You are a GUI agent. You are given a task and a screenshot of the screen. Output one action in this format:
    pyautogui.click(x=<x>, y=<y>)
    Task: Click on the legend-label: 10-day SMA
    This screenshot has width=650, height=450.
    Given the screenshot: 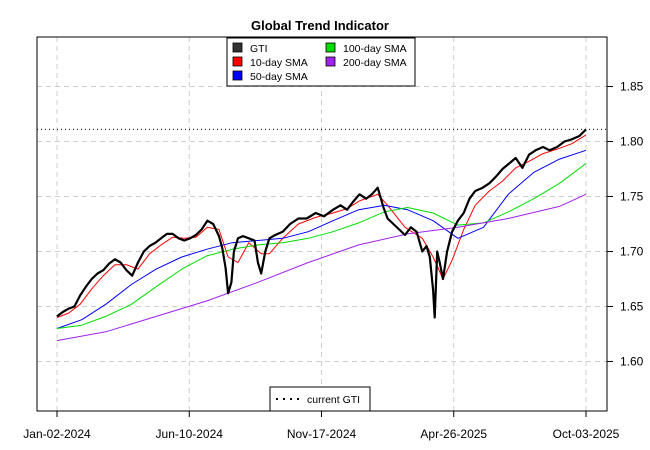 What is the action you would take?
    pyautogui.click(x=279, y=63)
    